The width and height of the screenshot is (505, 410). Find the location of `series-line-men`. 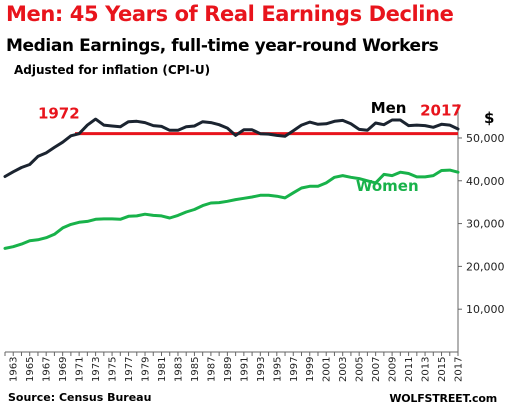

series-line-men is located at coordinates (231, 147).